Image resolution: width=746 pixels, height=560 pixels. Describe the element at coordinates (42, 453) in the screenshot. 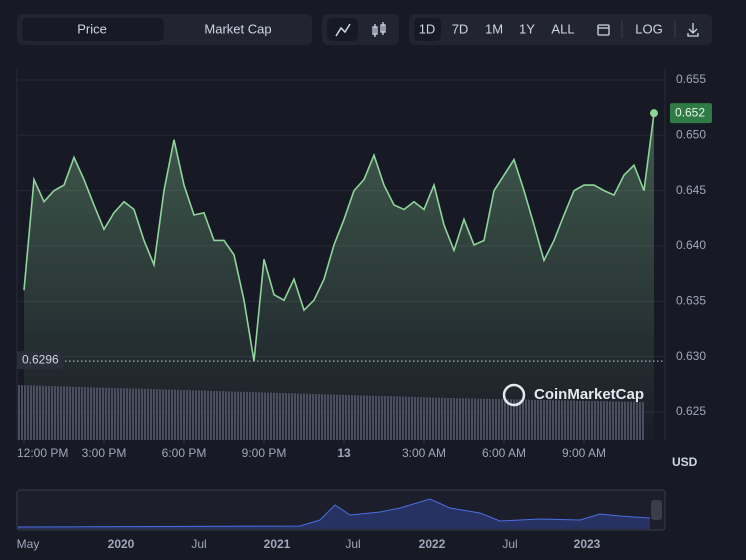

I see `x-tick-label: 12:00 PM` at that location.